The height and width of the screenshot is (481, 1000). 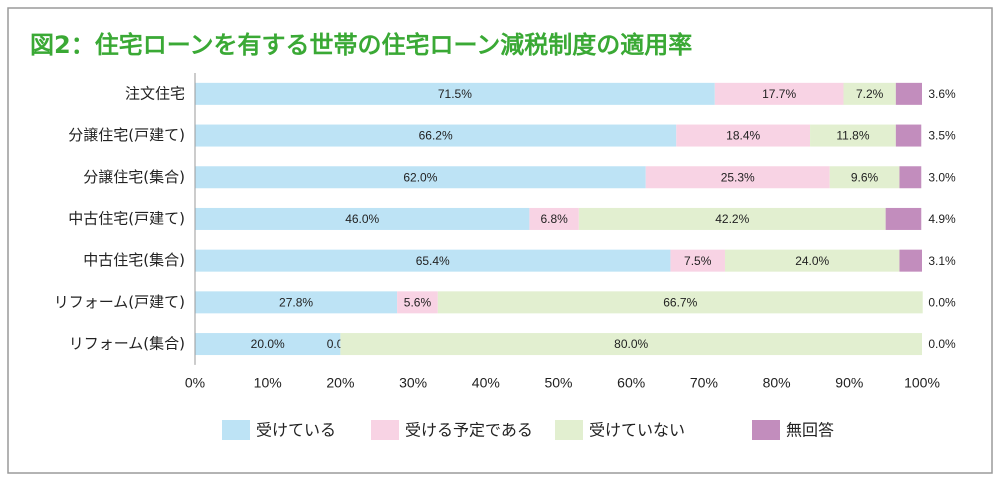 I want to click on legend-label: 受けていない, so click(x=637, y=430).